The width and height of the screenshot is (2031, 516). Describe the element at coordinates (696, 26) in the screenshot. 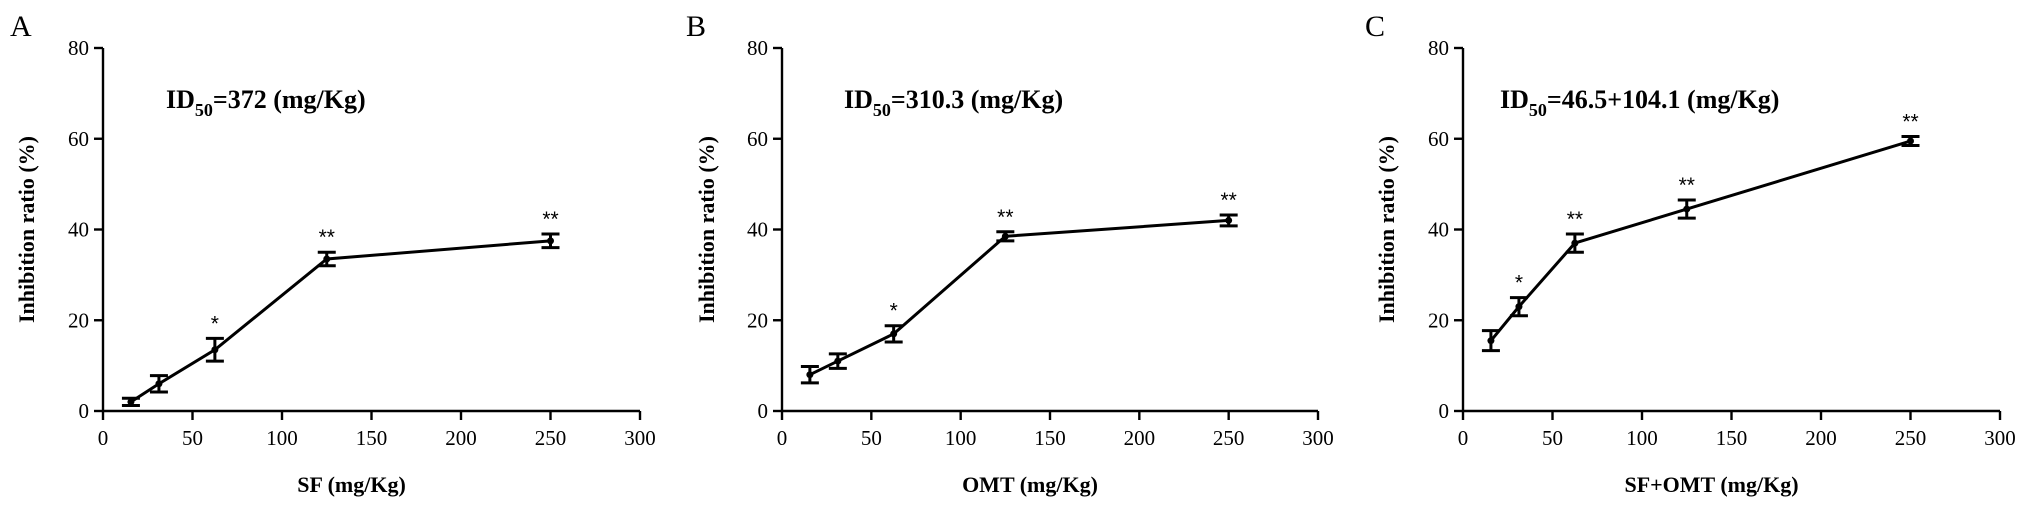

I see `panel-label: B` at that location.